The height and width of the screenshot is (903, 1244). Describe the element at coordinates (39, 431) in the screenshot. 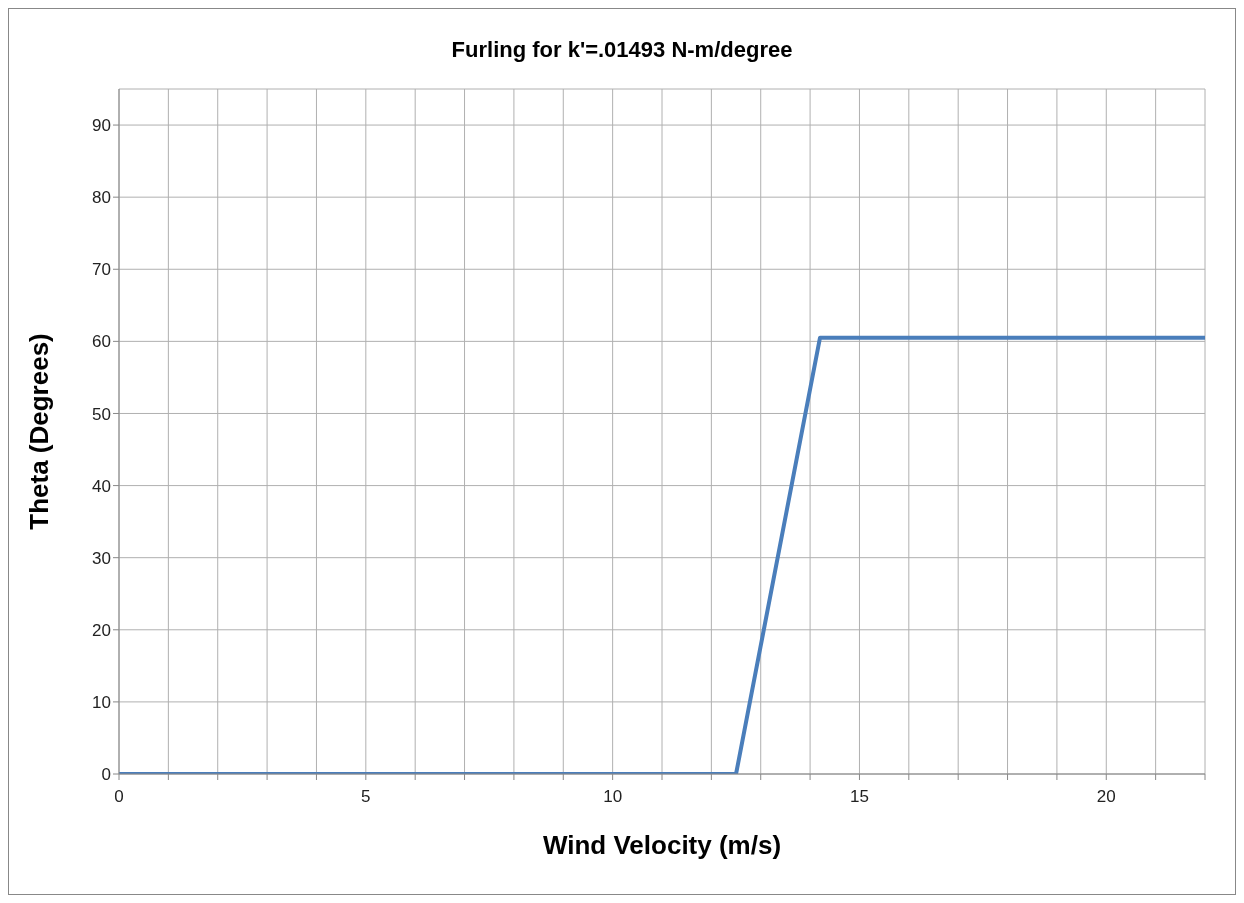

I see `y-axis-title: Theta (Degrees)` at that location.